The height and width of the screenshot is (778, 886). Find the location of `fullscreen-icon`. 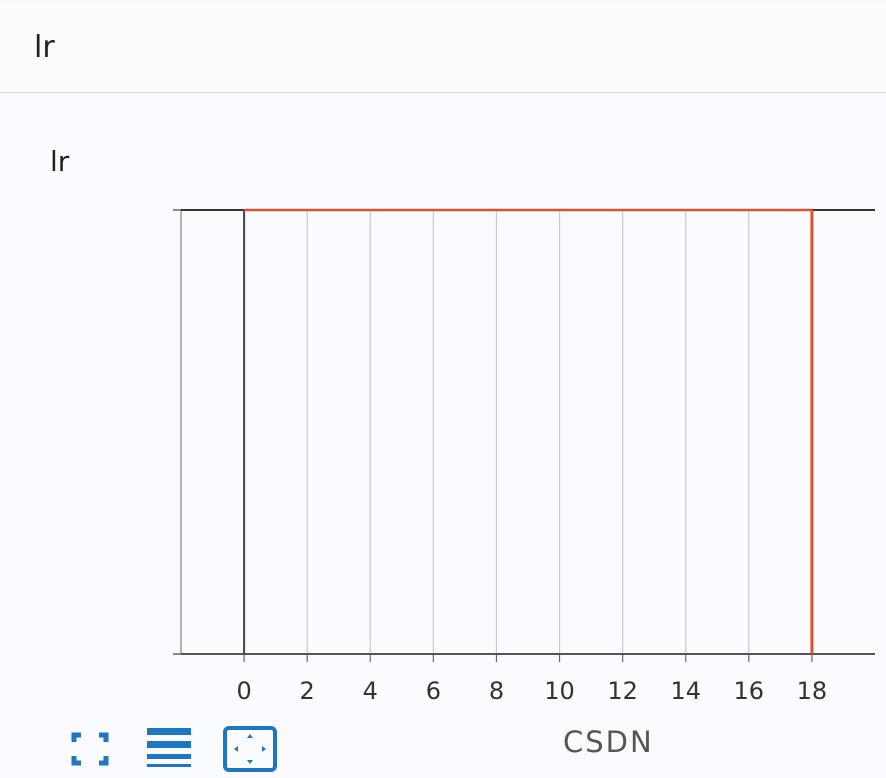

fullscreen-icon is located at coordinates (90, 749).